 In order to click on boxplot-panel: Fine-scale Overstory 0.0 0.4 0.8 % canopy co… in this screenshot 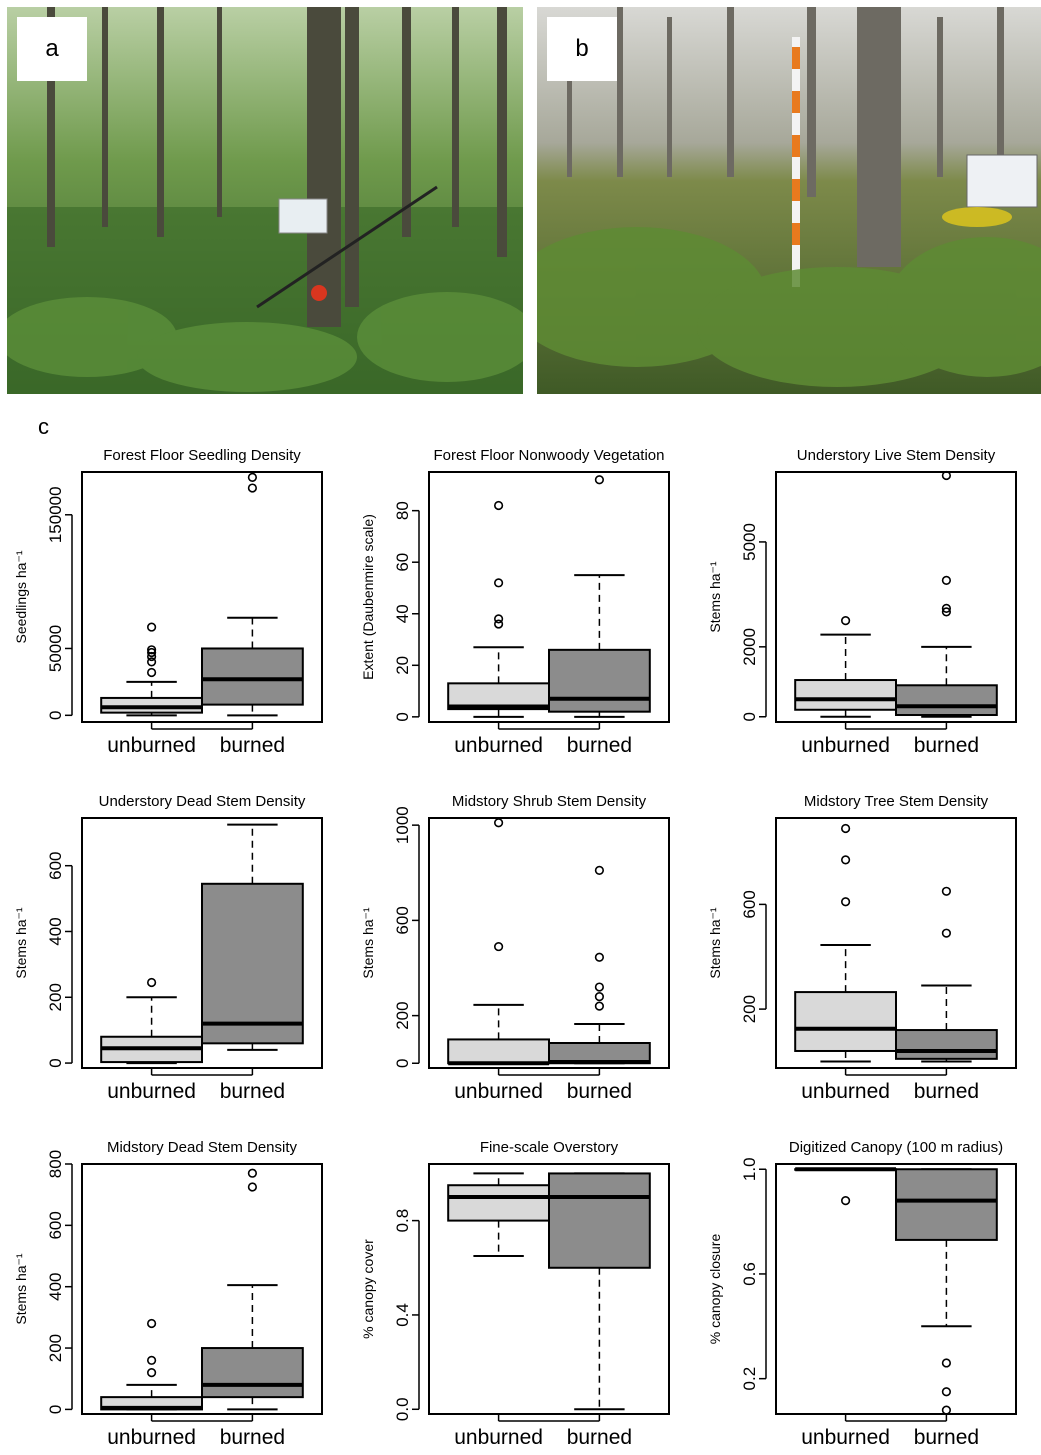, I will do `click(515, 1294)`.